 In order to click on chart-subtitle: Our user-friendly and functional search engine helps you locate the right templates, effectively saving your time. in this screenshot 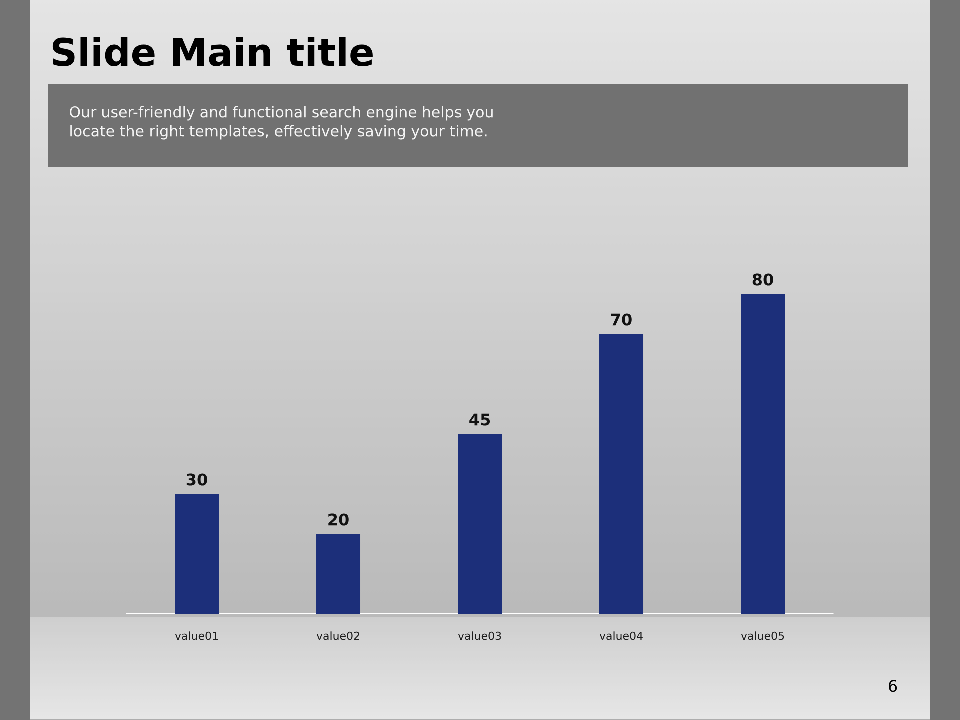, I will do `click(281, 123)`.